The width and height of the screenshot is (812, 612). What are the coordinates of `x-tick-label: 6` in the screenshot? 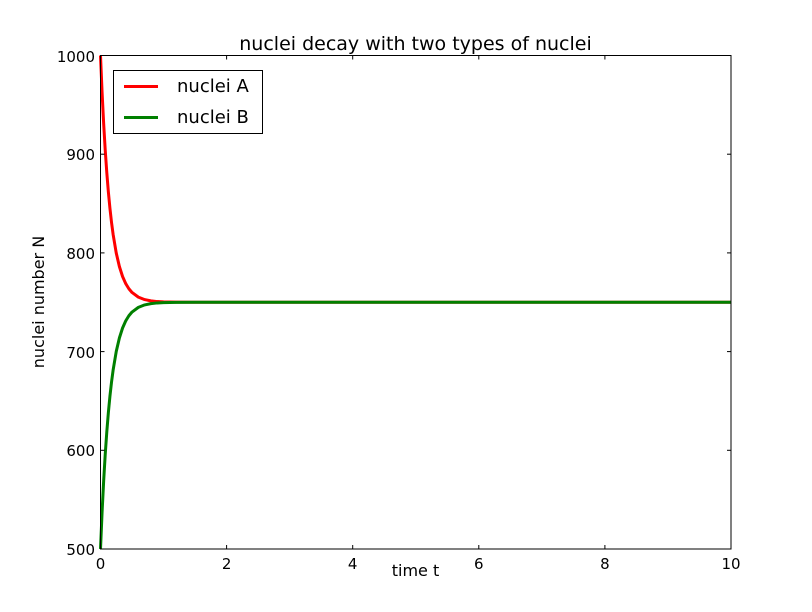 It's located at (479, 564).